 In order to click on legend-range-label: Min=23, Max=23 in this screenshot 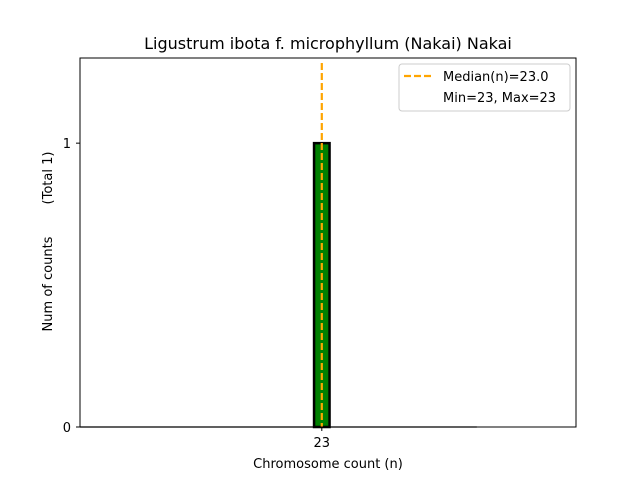, I will do `click(499, 98)`.